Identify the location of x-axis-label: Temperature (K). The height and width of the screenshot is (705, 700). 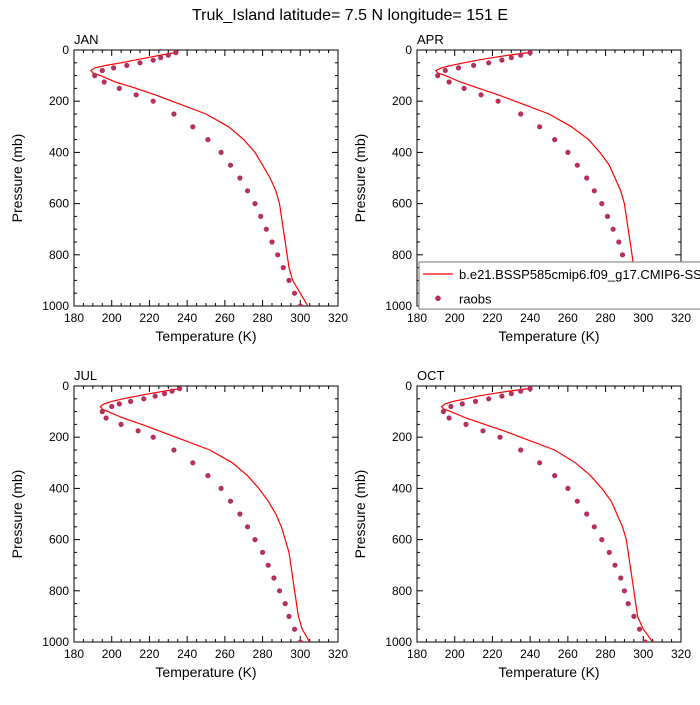
(205, 672).